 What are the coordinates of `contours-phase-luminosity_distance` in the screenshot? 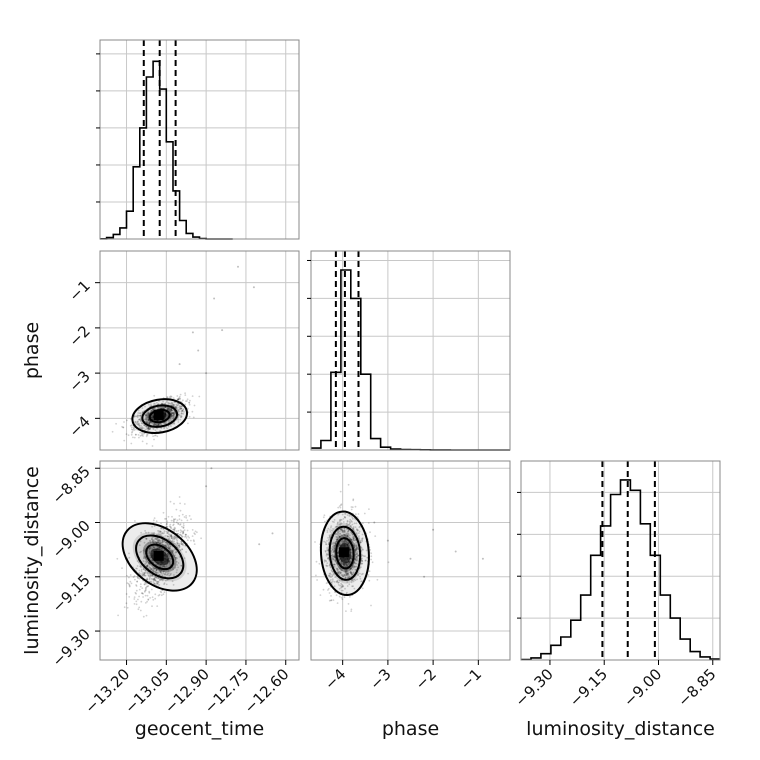 It's located at (344, 553).